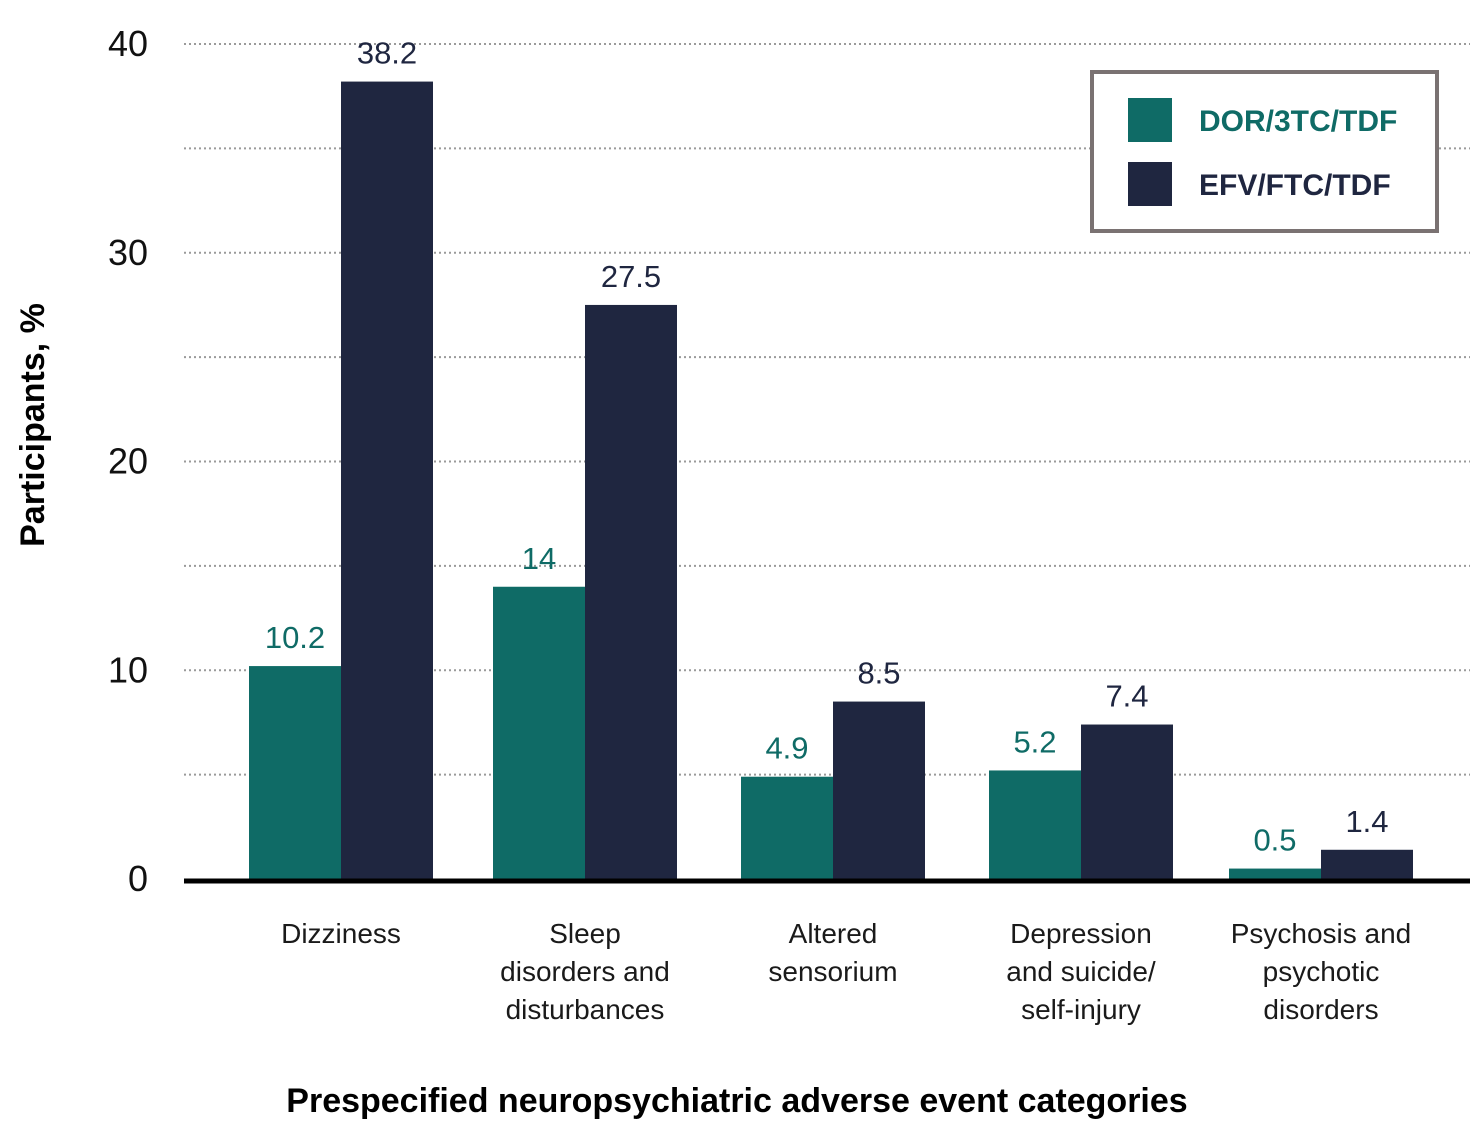 Image resolution: width=1476 pixels, height=1142 pixels. I want to click on data-label: 1.4, so click(1366, 821).